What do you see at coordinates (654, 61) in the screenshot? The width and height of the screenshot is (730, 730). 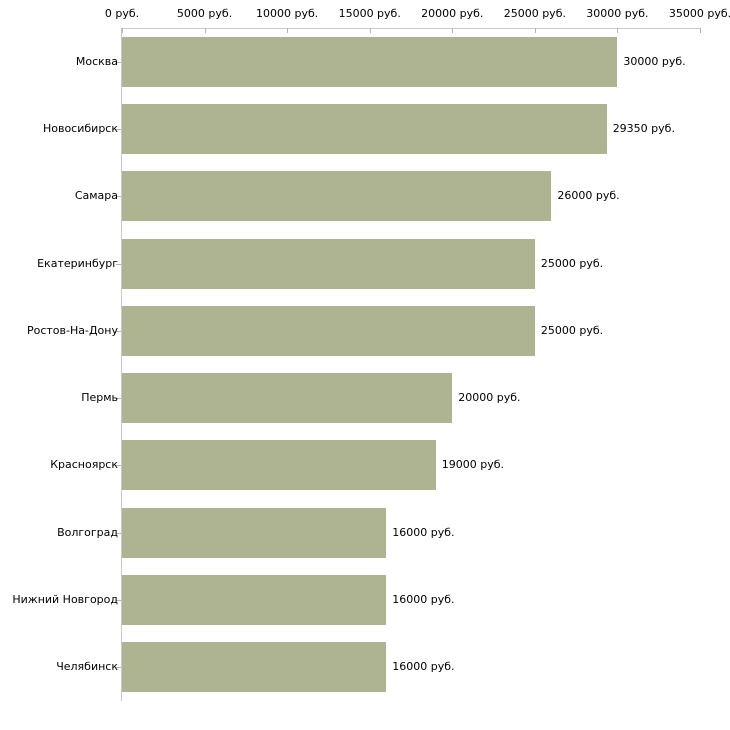 I see `bar-value-label: 30000 руб.` at bounding box center [654, 61].